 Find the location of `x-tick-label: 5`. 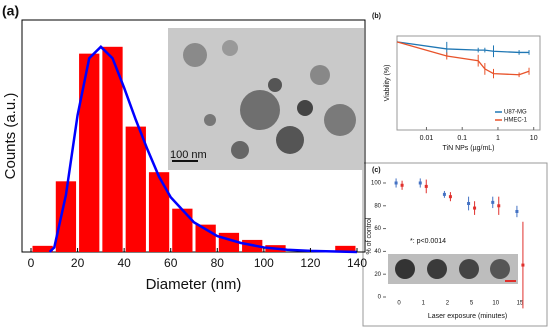

x-tick-label: 5 is located at coordinates (472, 304).